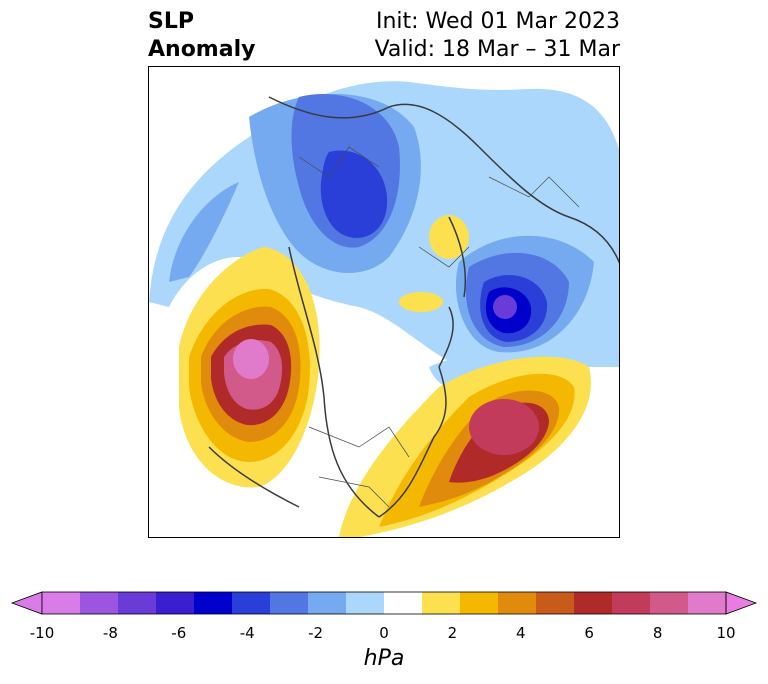  What do you see at coordinates (251, 359) in the screenshot?
I see `anomaly-peak-high` at bounding box center [251, 359].